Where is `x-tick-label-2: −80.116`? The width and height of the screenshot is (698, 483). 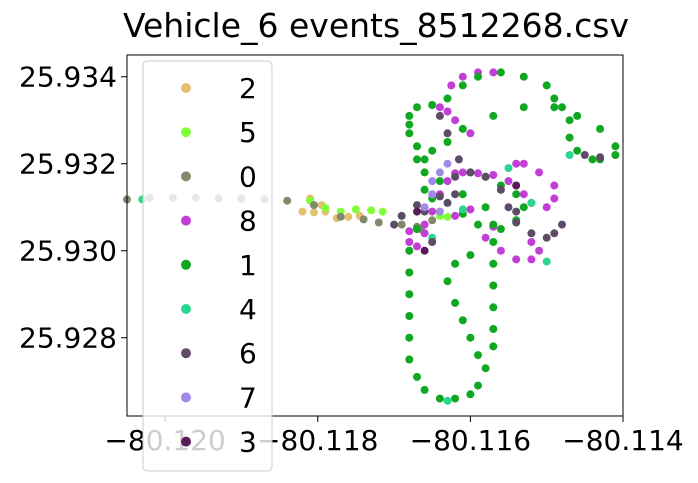
x-tick-label-2: −80.116 is located at coordinates (470, 440).